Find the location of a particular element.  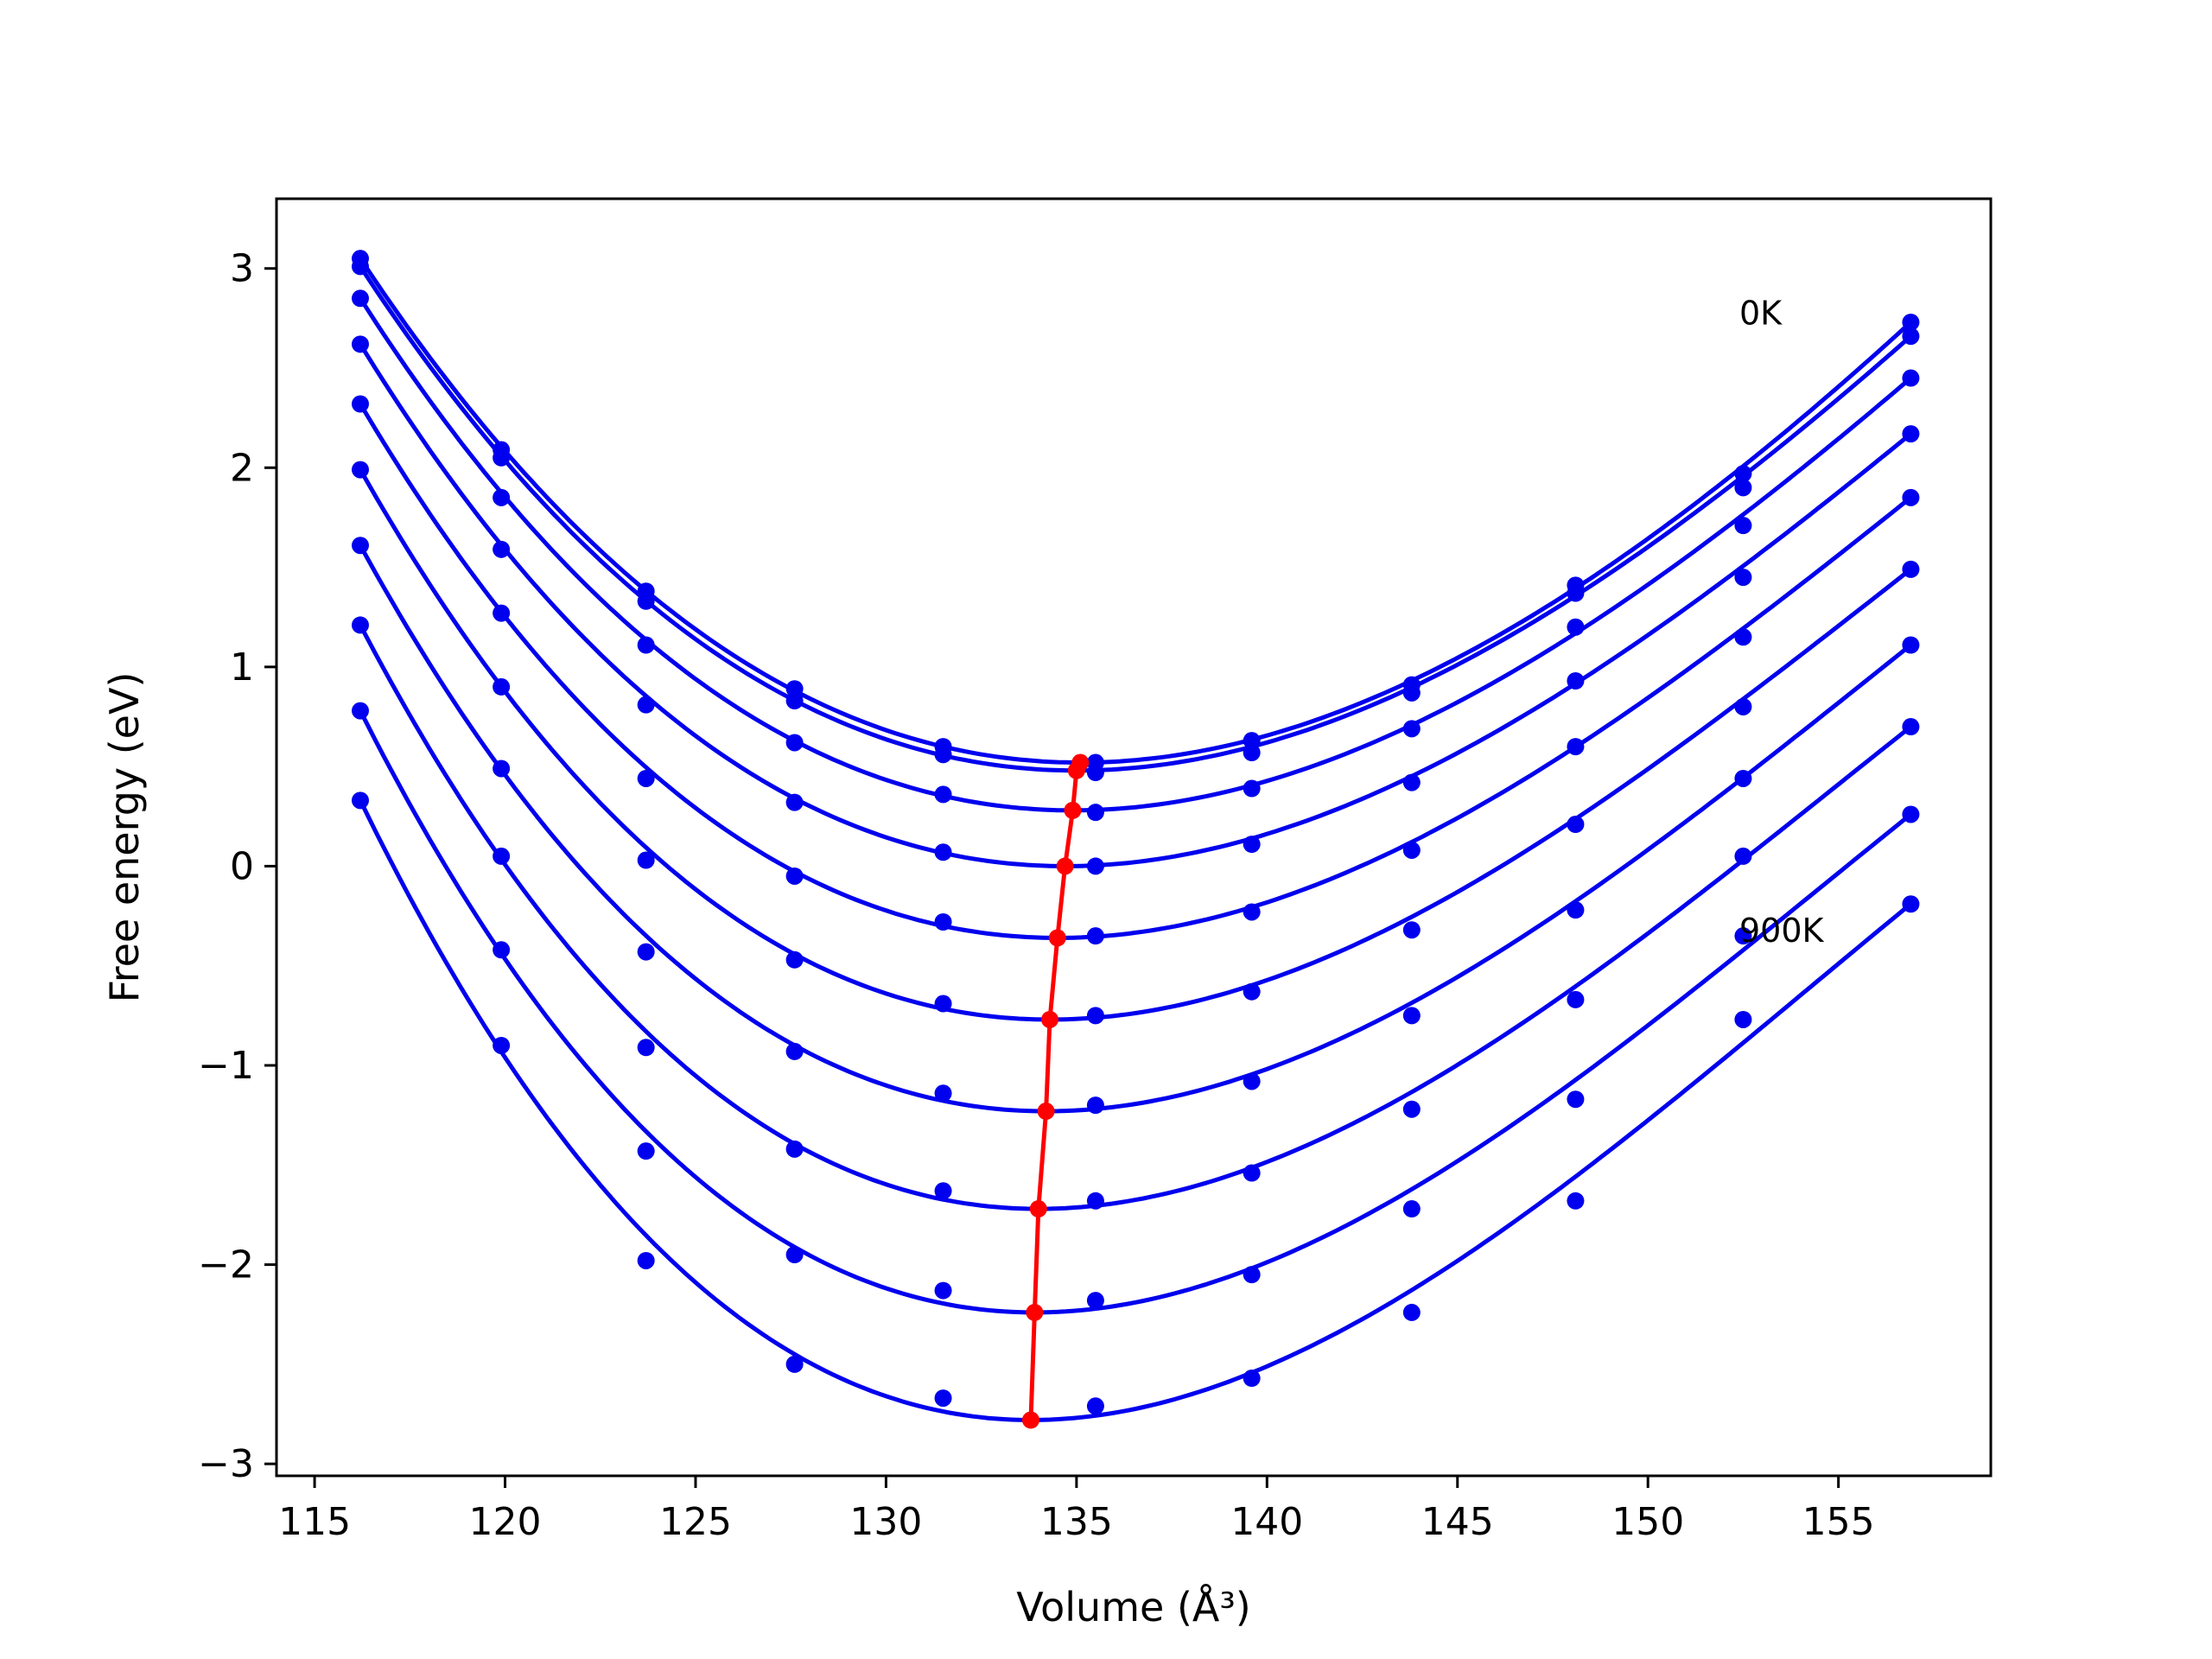

y-axis-ticks: 3 2 1 0 −1 −2 −3 is located at coordinates (237, 866).